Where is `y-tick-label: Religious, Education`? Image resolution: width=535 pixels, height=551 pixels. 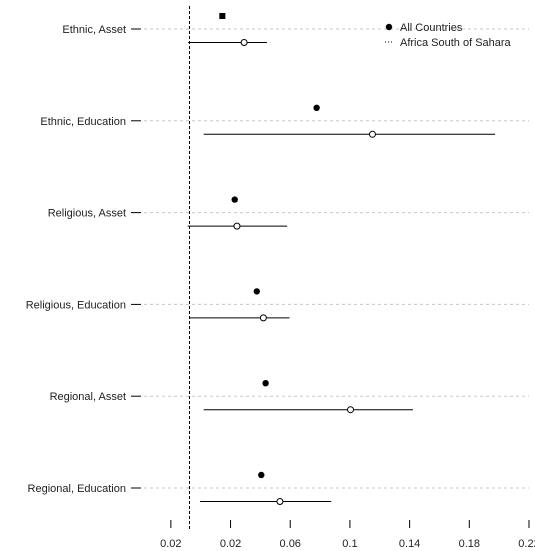
y-tick-label: Religious, Education is located at coordinates (76, 305).